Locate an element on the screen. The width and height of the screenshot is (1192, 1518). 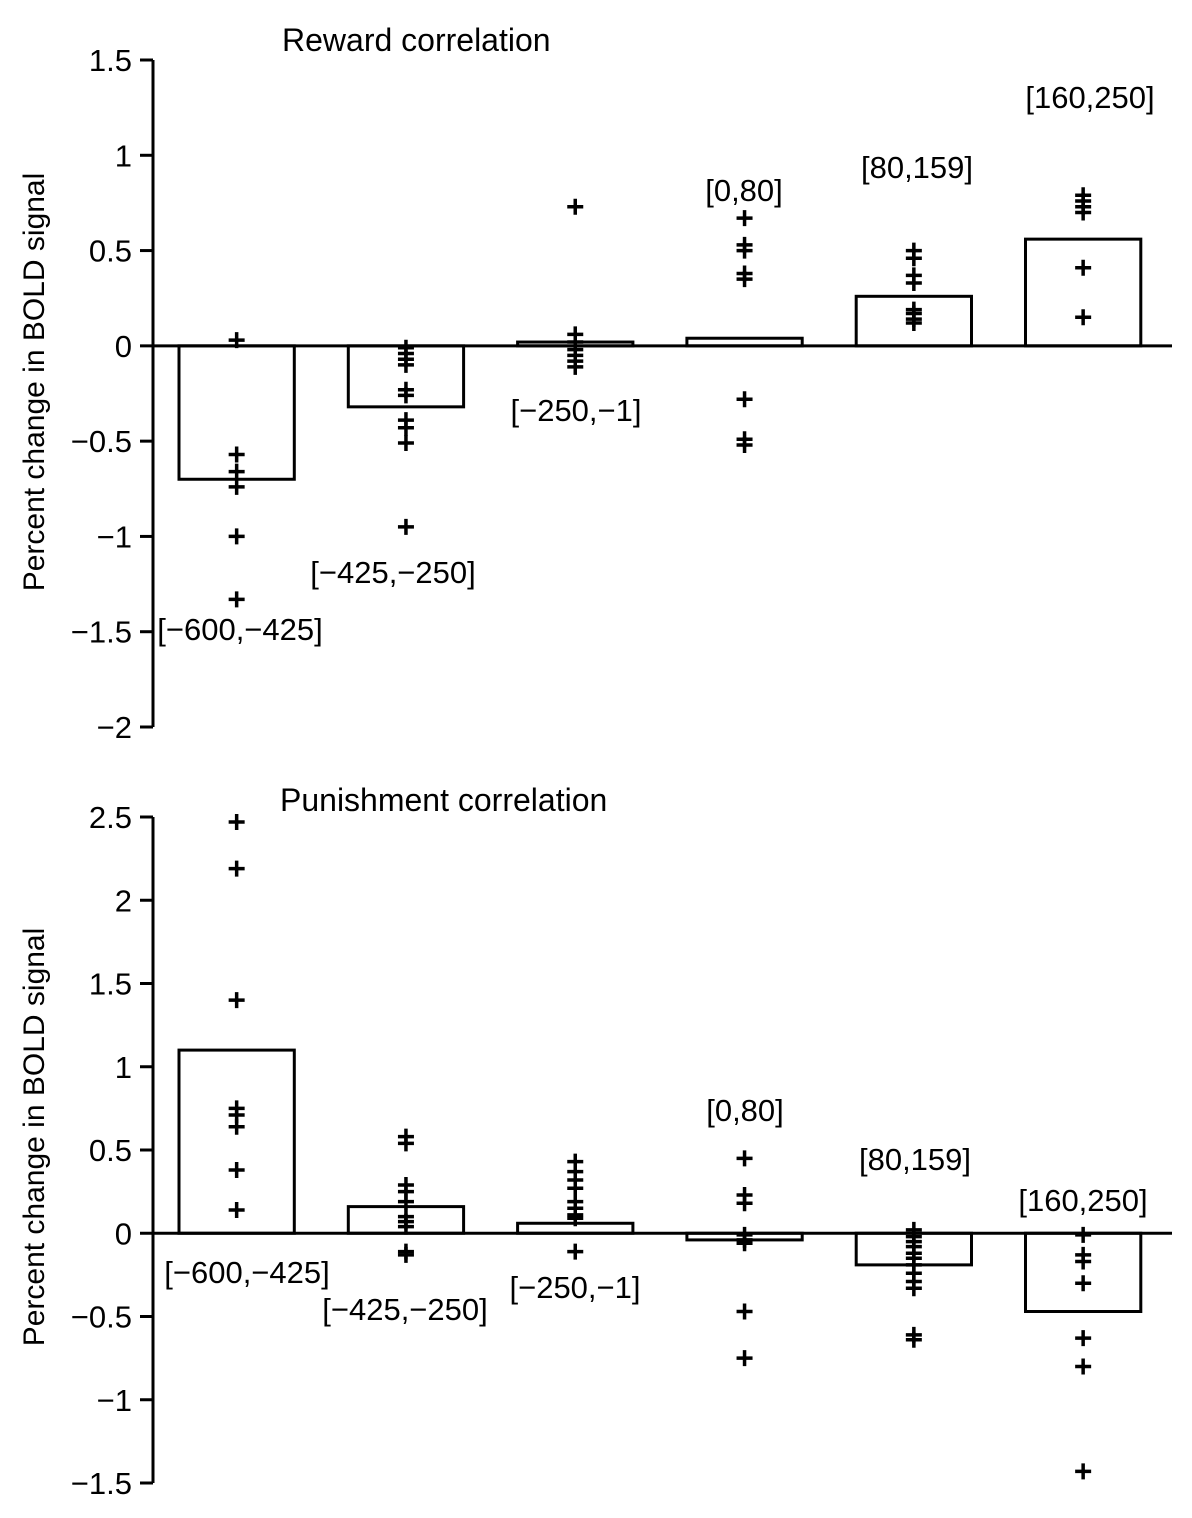
y-tick-label-punishment: 0 is located at coordinates (123, 1233).